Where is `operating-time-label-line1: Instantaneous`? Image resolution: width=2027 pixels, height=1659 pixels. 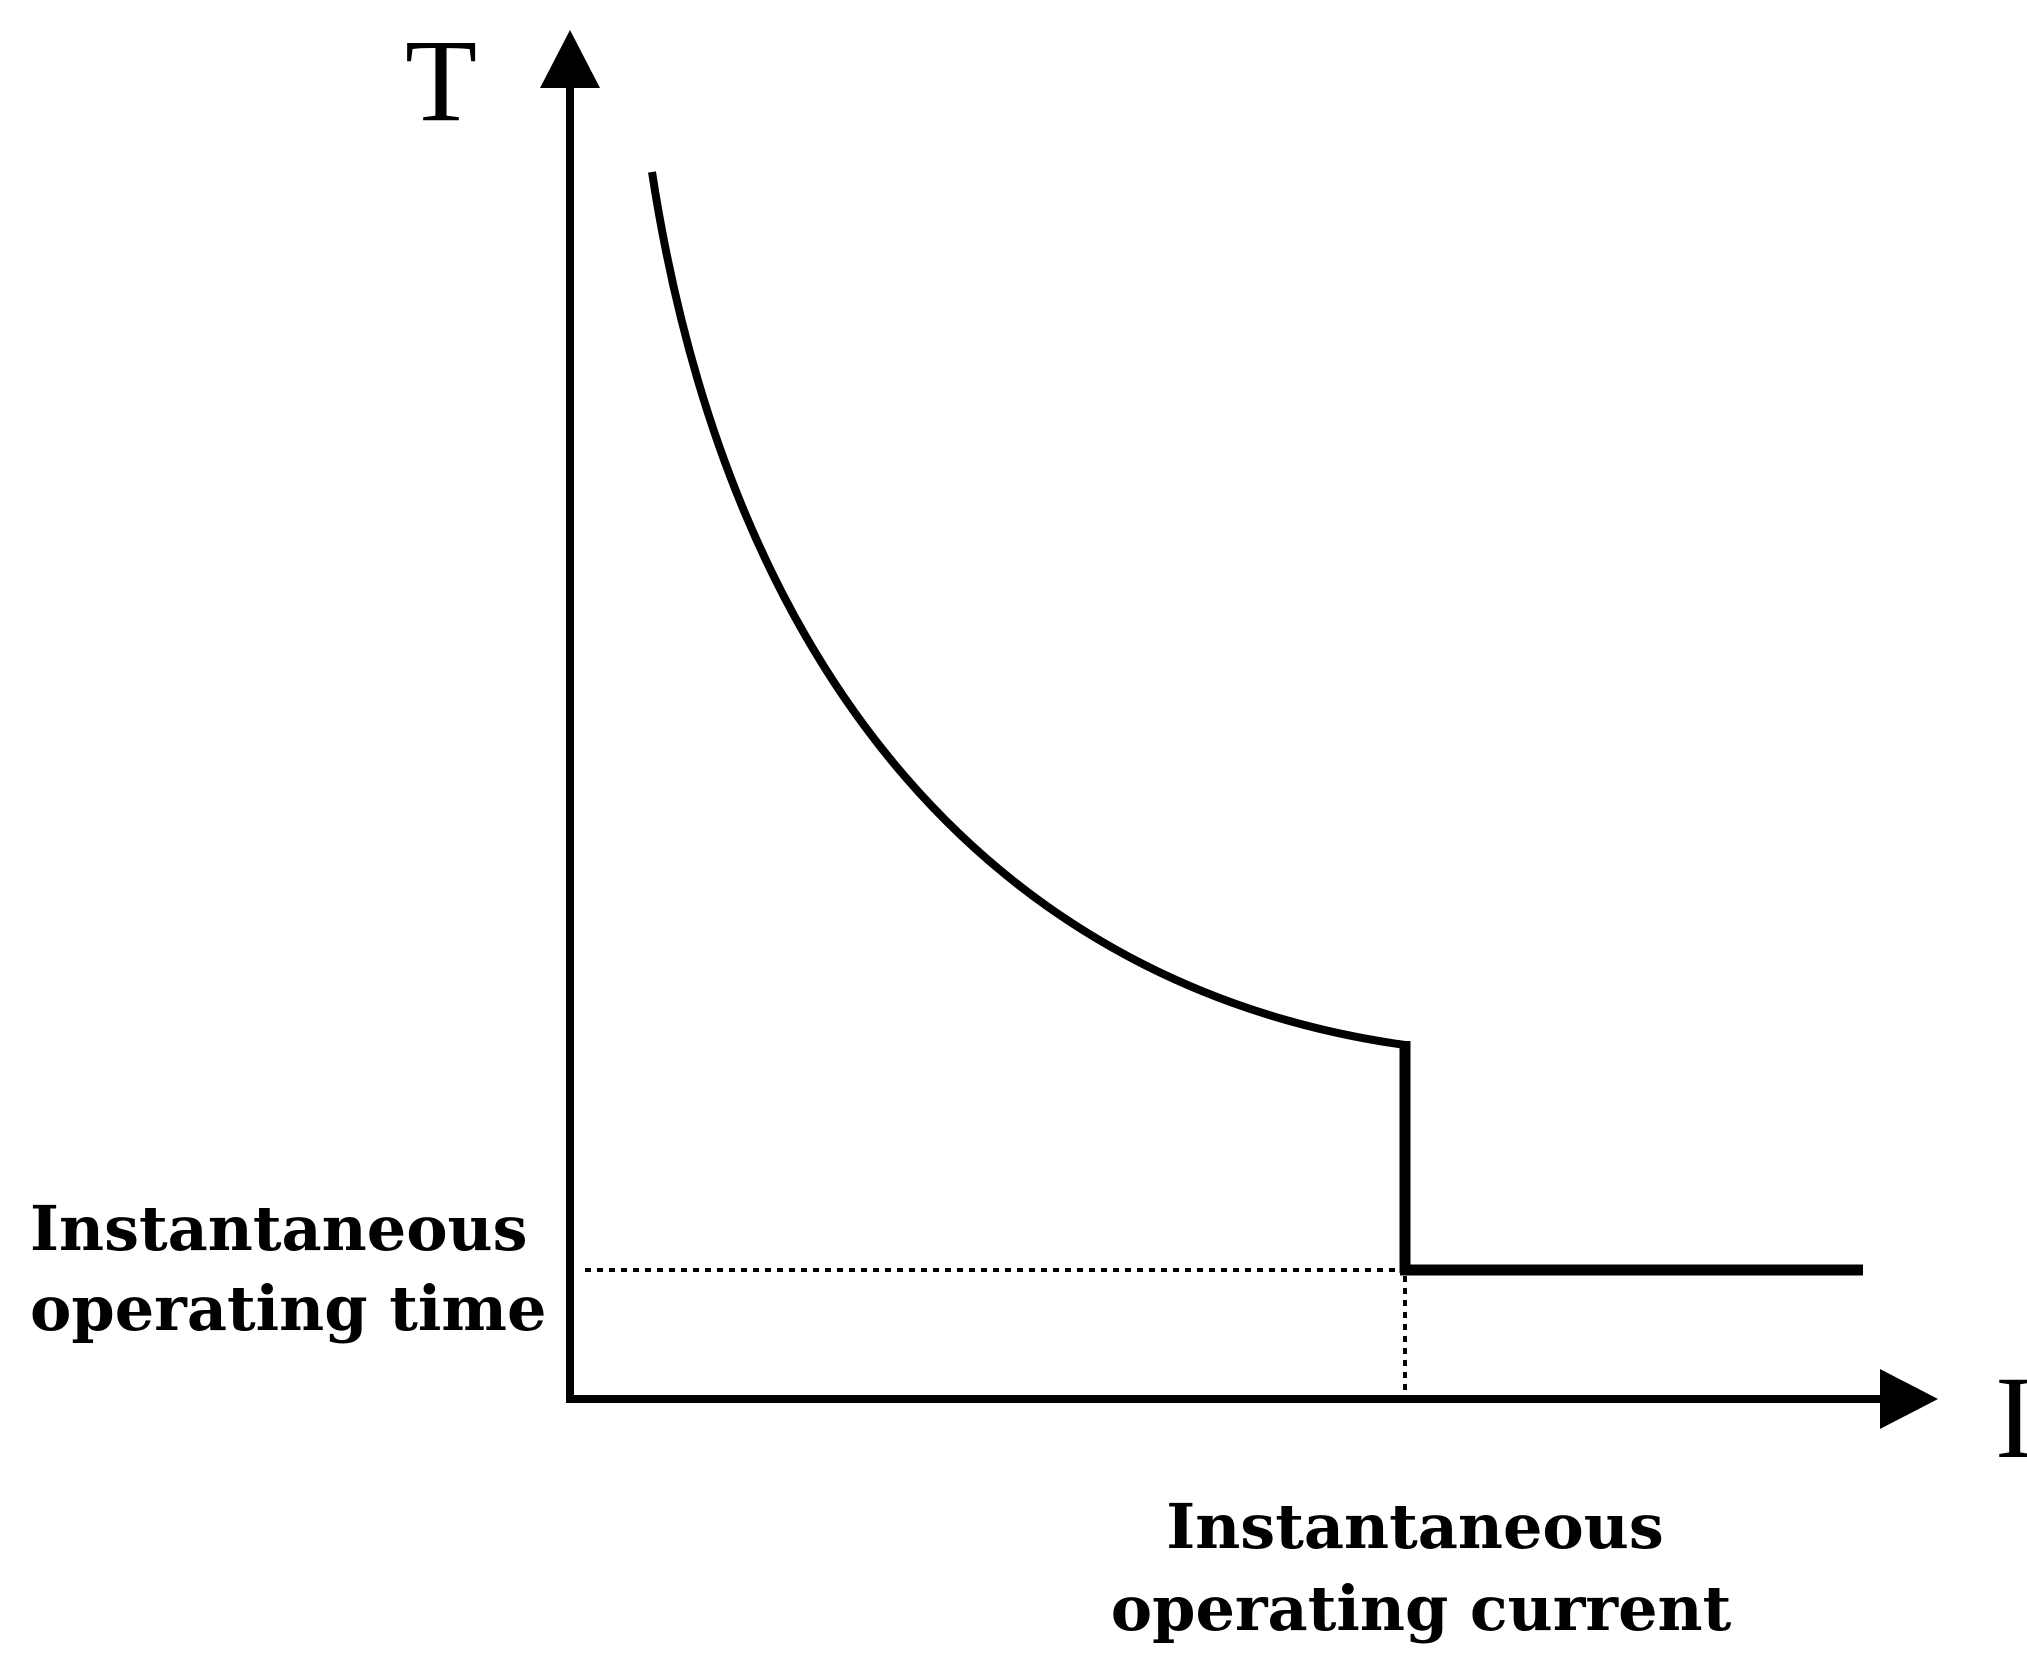 operating-time-label-line1: Instantaneous is located at coordinates (279, 1228).